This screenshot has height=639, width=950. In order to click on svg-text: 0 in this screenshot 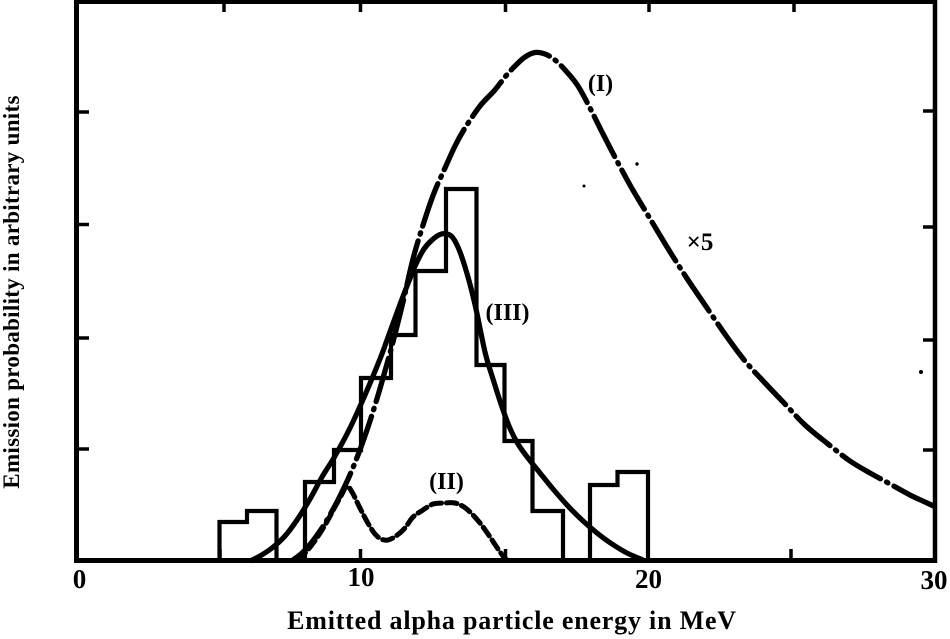, I will do `click(80, 579)`.